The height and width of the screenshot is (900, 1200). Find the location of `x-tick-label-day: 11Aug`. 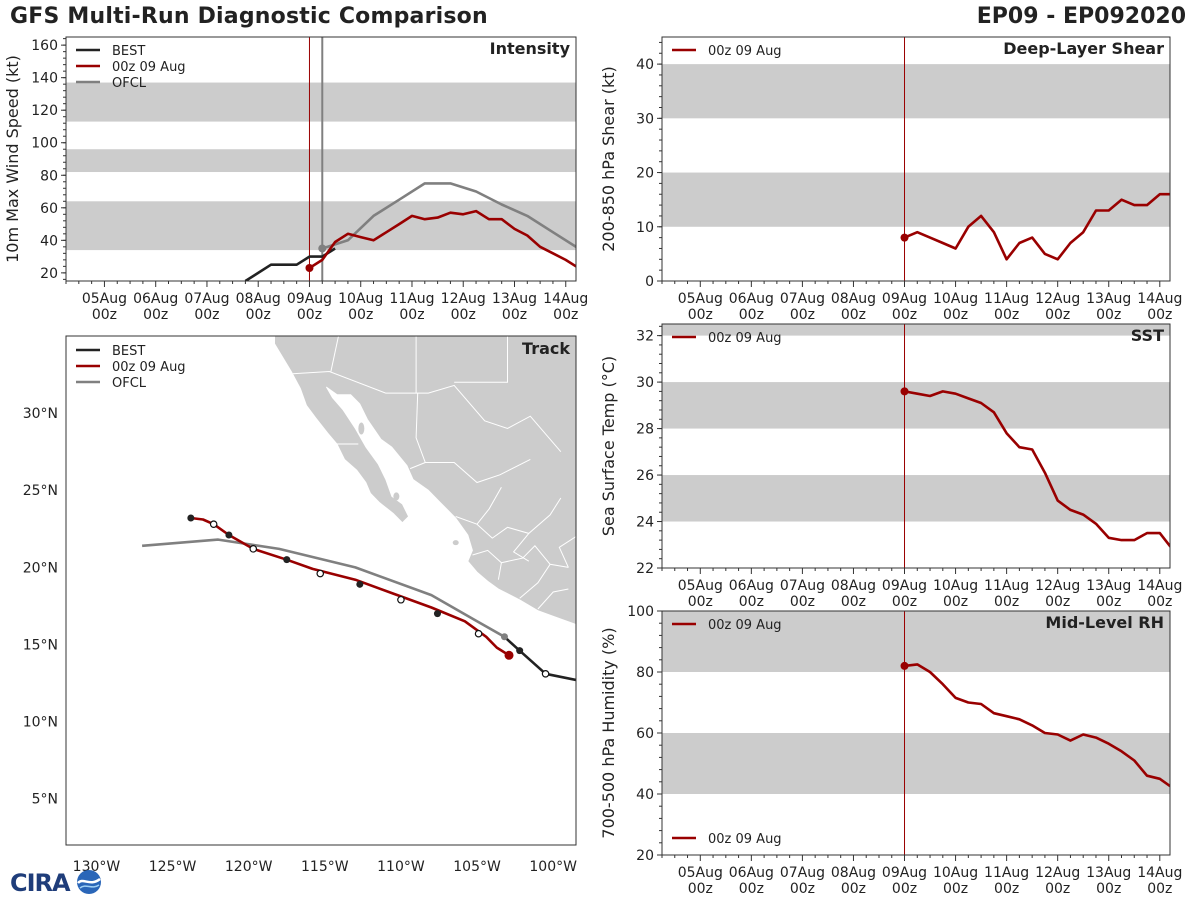

x-tick-label-day: 11Aug is located at coordinates (1006, 586).